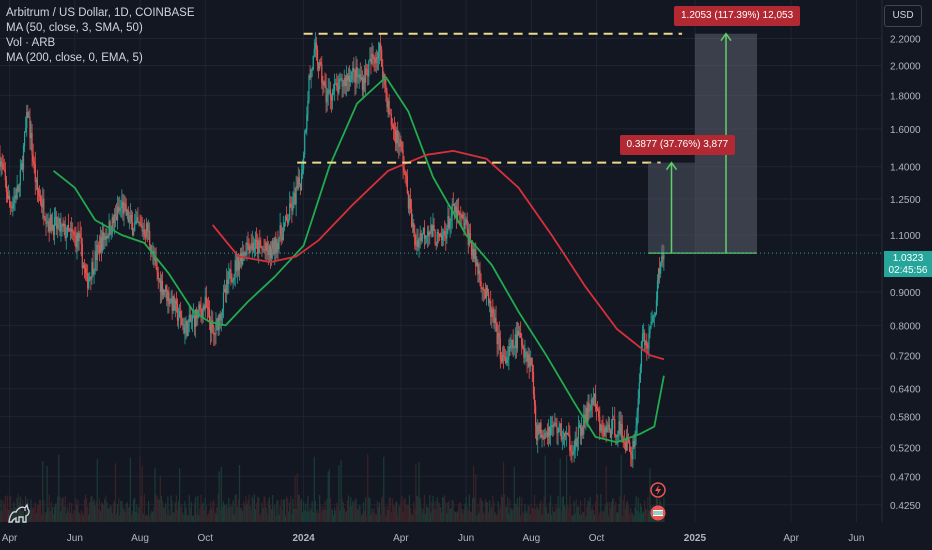 The image size is (932, 550). Describe the element at coordinates (737, 15) in the screenshot. I see `measure-label-2: 1.2053 (117.39%) 12,053` at that location.